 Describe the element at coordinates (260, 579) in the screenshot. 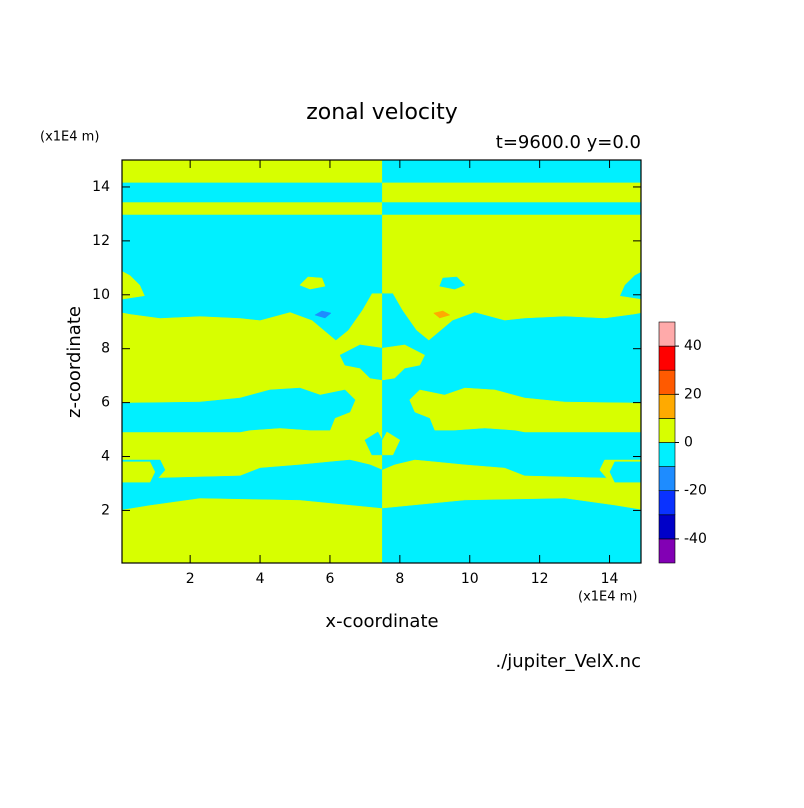

I see `x-tick-label: 4` at that location.